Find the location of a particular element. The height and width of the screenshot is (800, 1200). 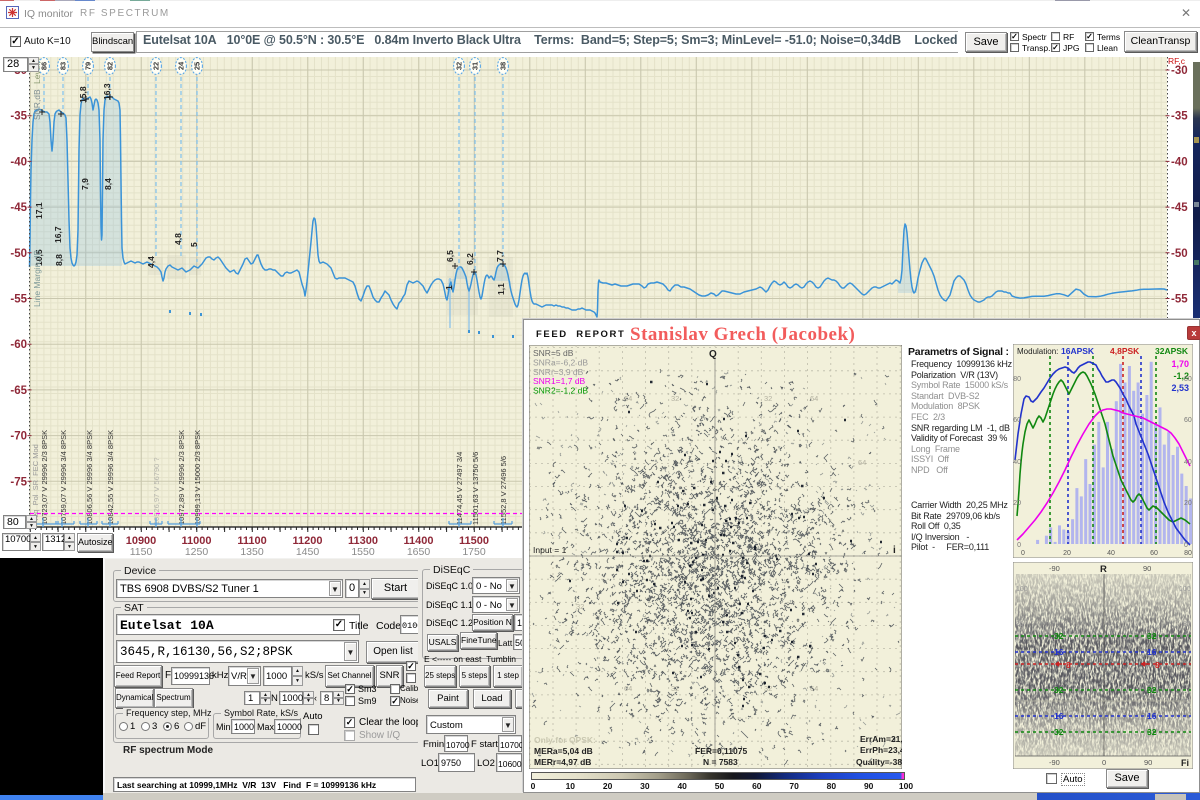

svg-text: SNRa=-6,2 dB is located at coordinates (560, 362).